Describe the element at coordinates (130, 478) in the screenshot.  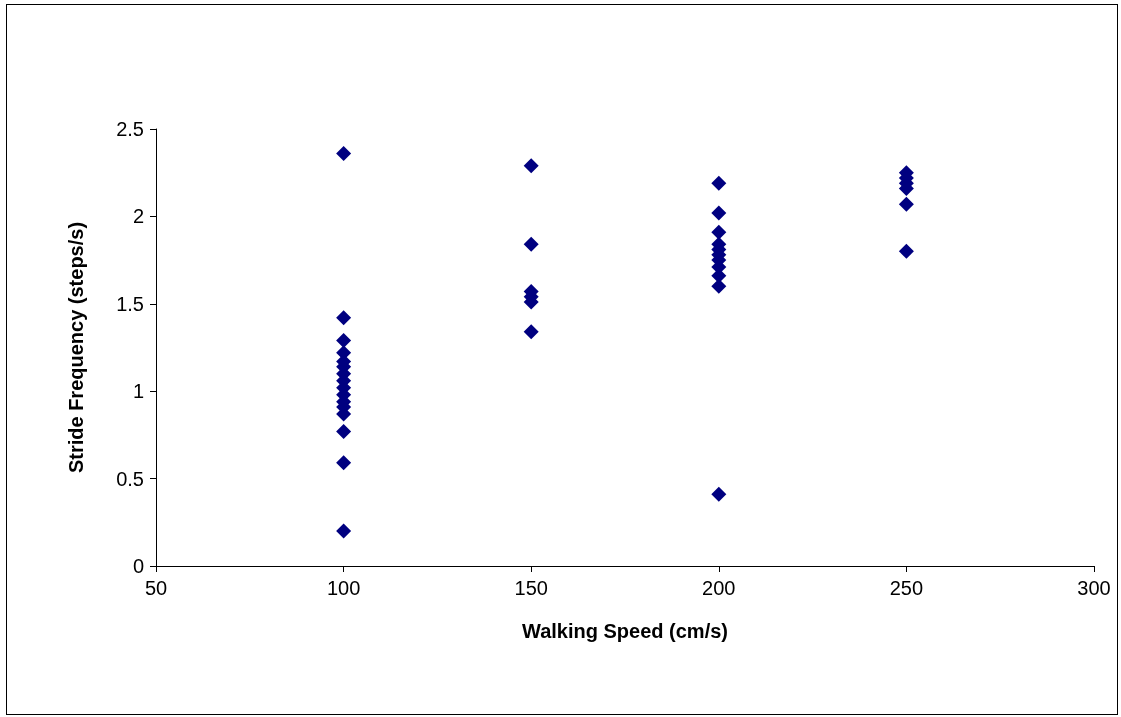
I see `y-tick-label: 0.5` at that location.